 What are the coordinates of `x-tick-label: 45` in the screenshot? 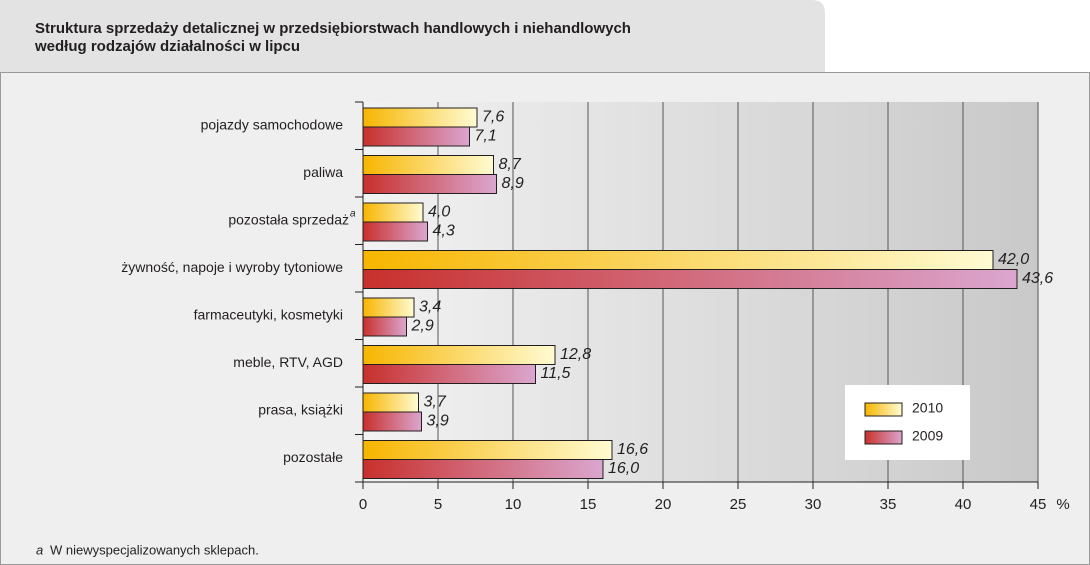 It's located at (1038, 504).